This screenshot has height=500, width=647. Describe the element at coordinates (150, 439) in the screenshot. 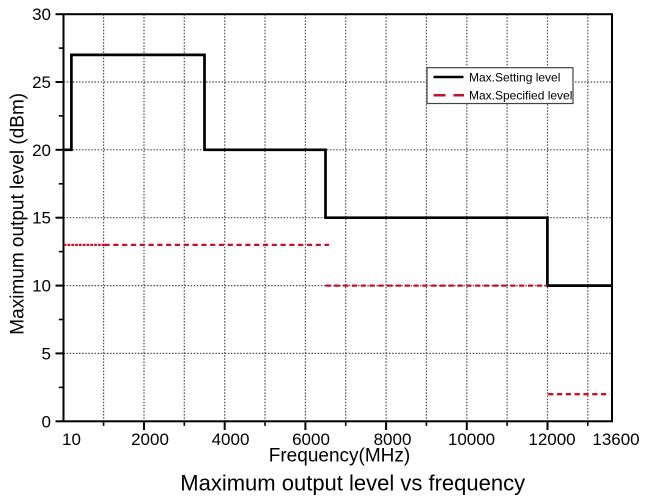

I see `svg-text: 2000` at that location.